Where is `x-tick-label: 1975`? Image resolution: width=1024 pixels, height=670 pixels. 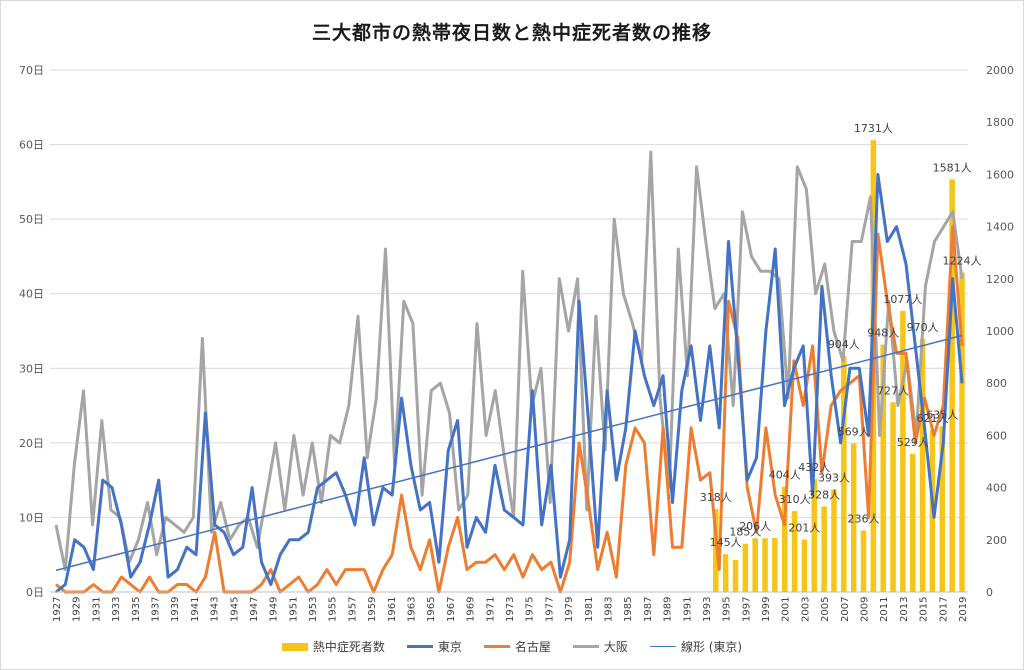
x-tick-label: 1975 is located at coordinates (530, 609).